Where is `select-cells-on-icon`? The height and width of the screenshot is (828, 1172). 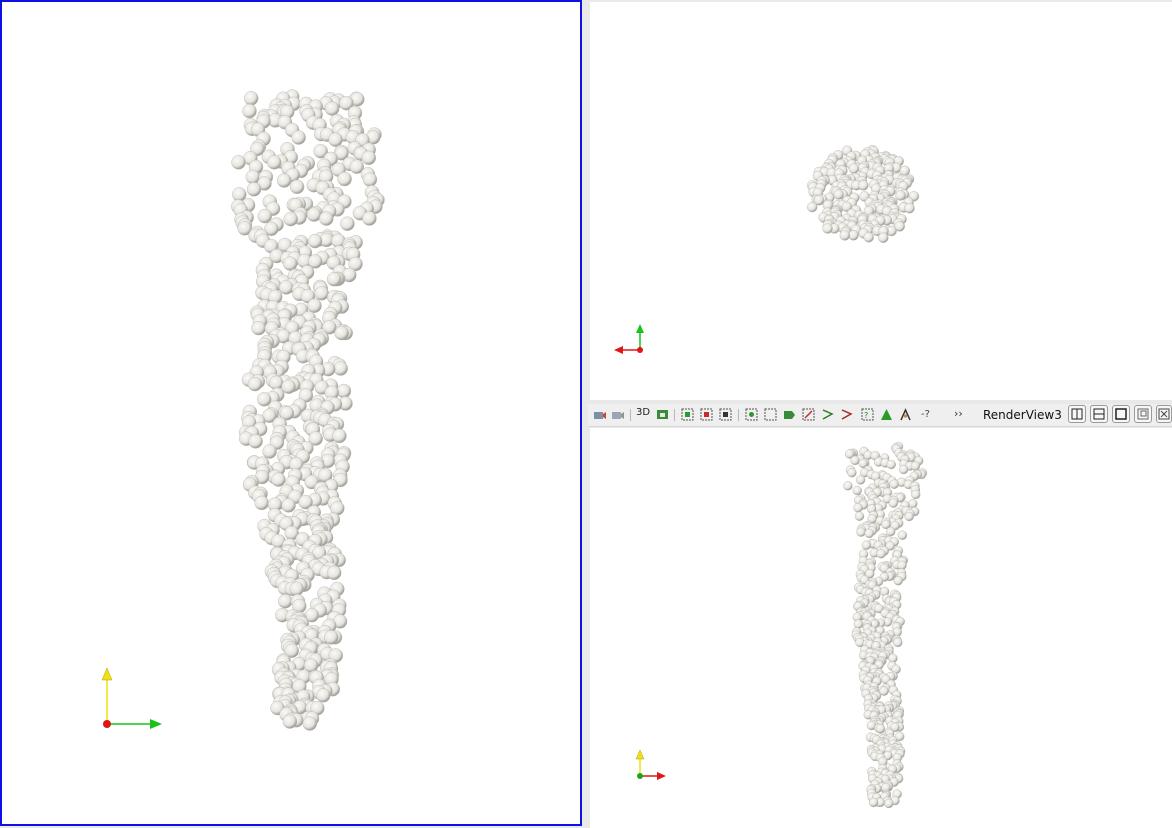
select-cells-on-icon is located at coordinates (687, 414).